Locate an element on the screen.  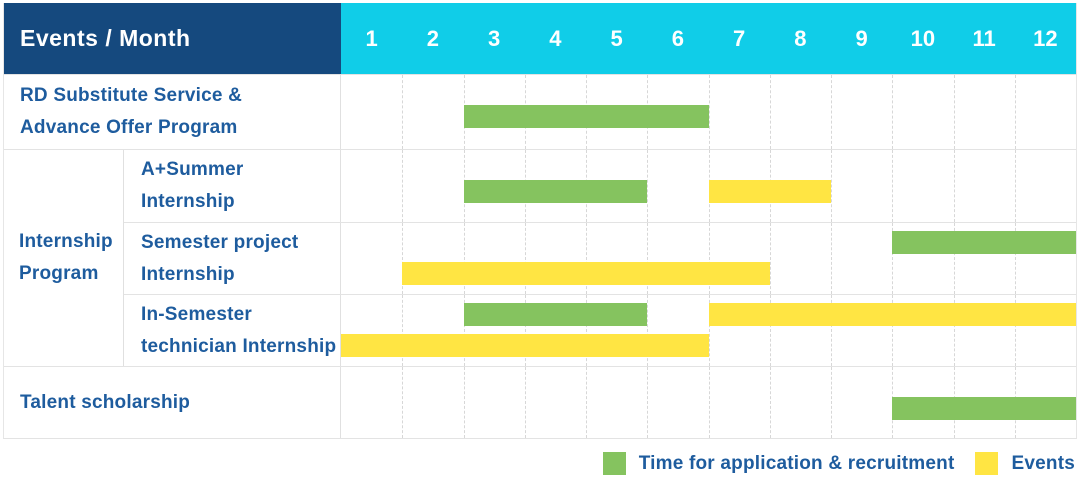
legend-swatch-yellow is located at coordinates (987, 463).